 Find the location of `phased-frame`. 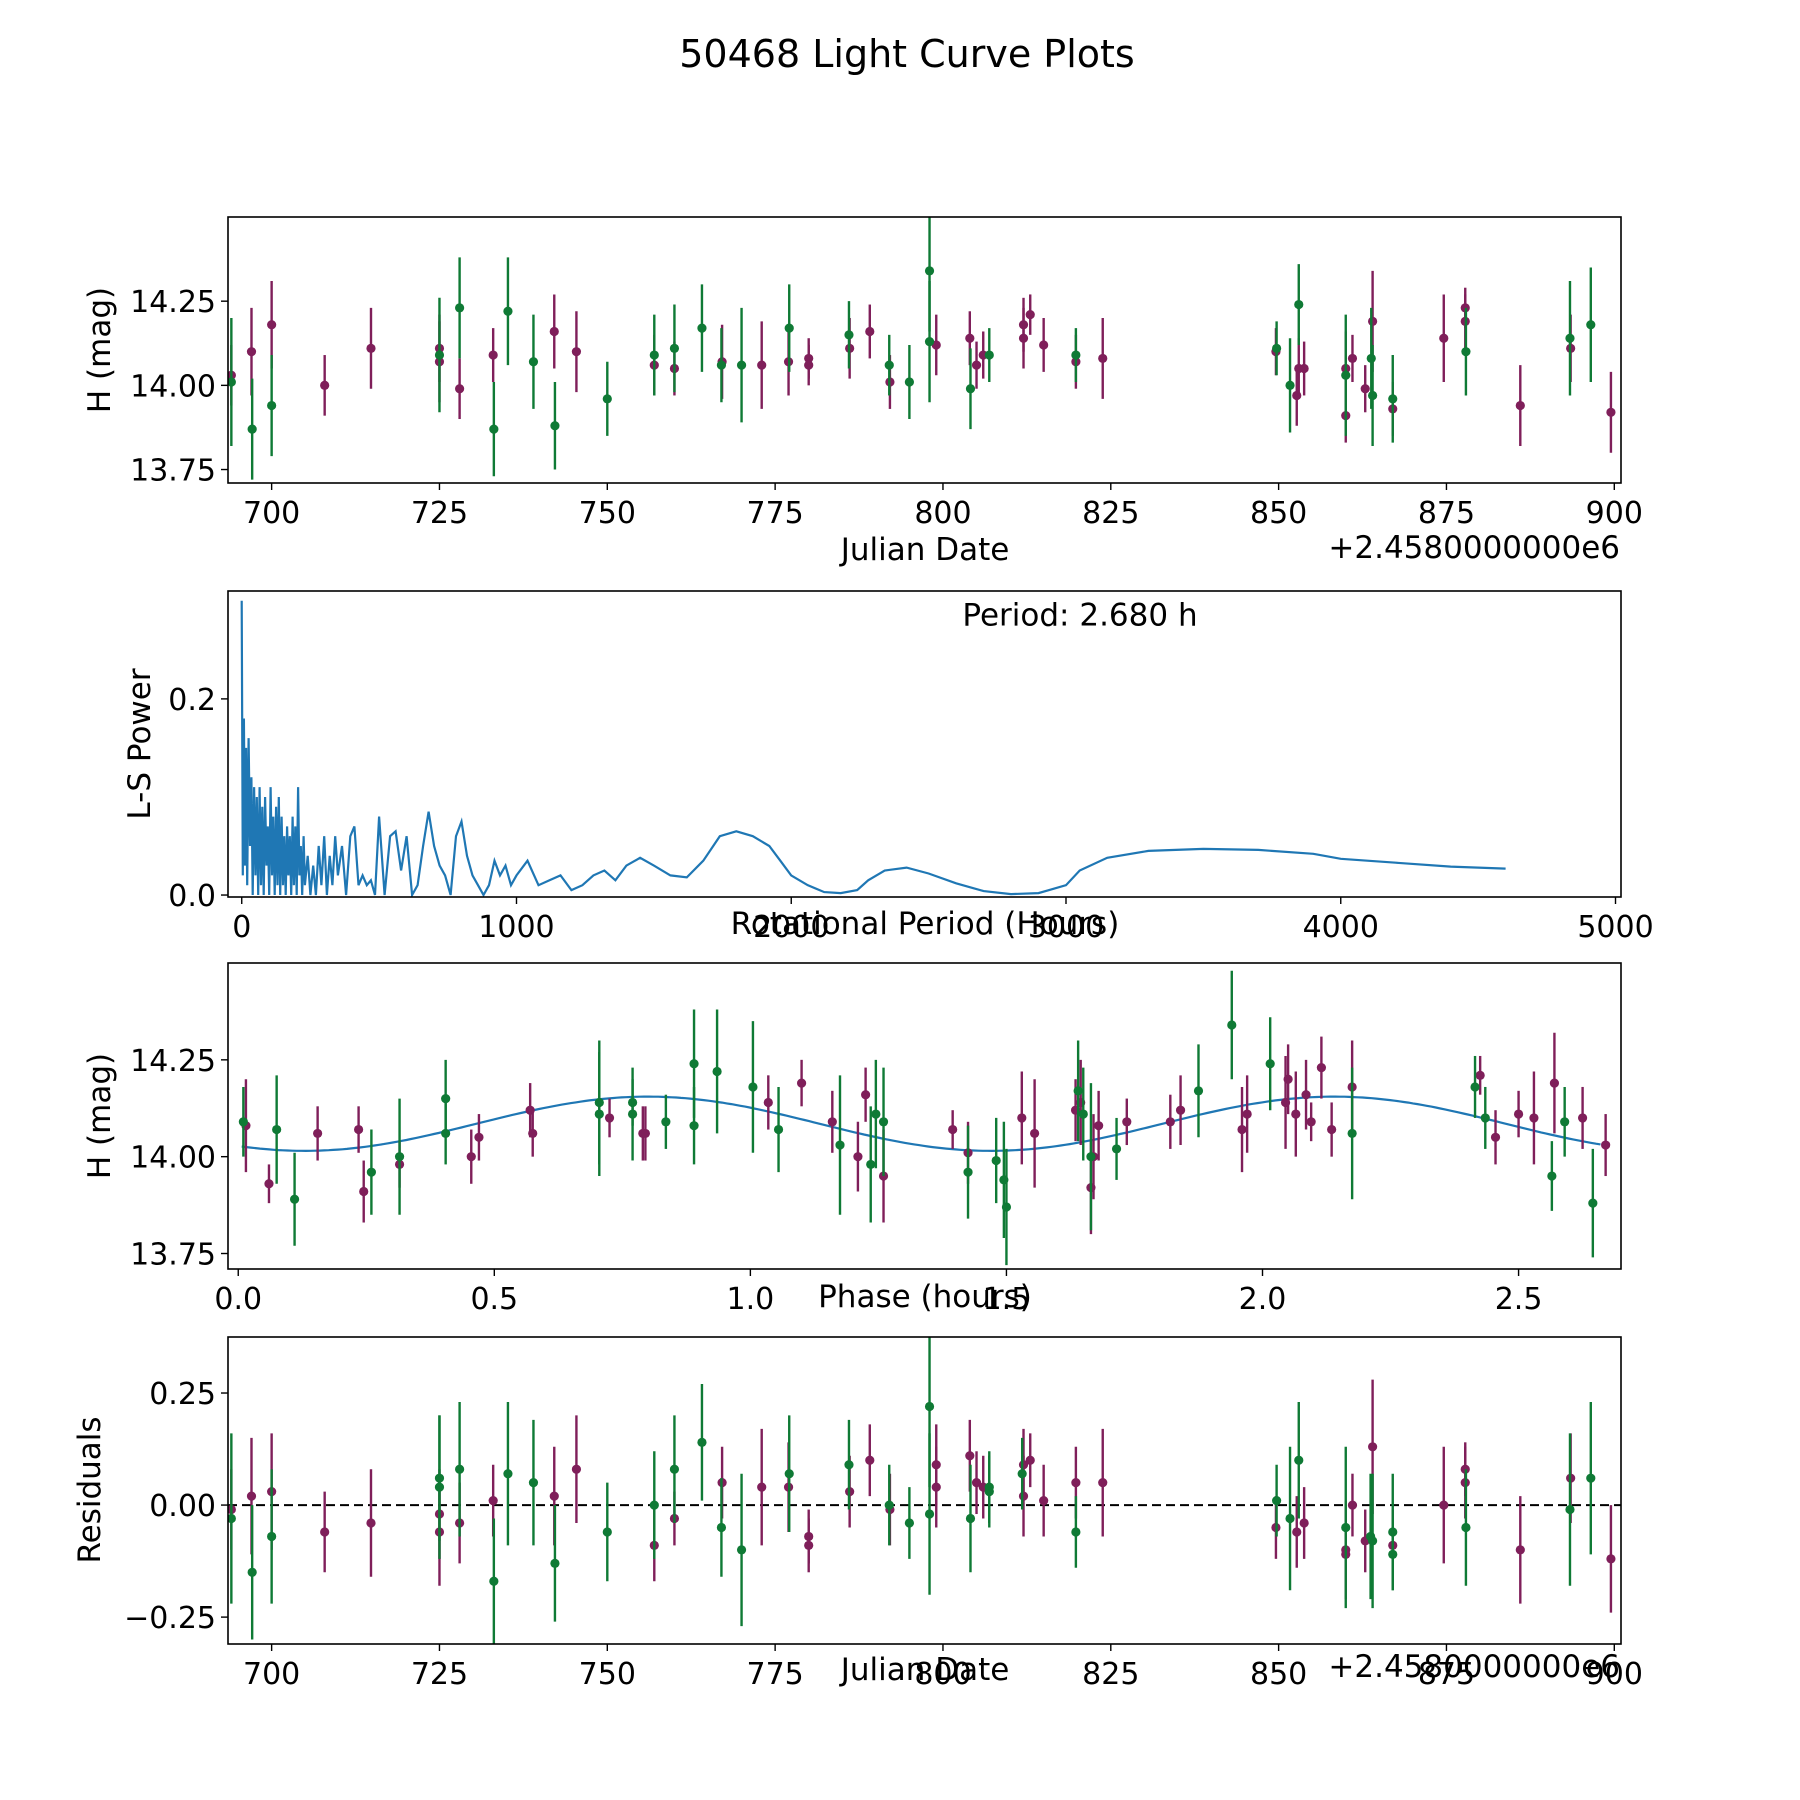

phased-frame is located at coordinates (924, 1116).